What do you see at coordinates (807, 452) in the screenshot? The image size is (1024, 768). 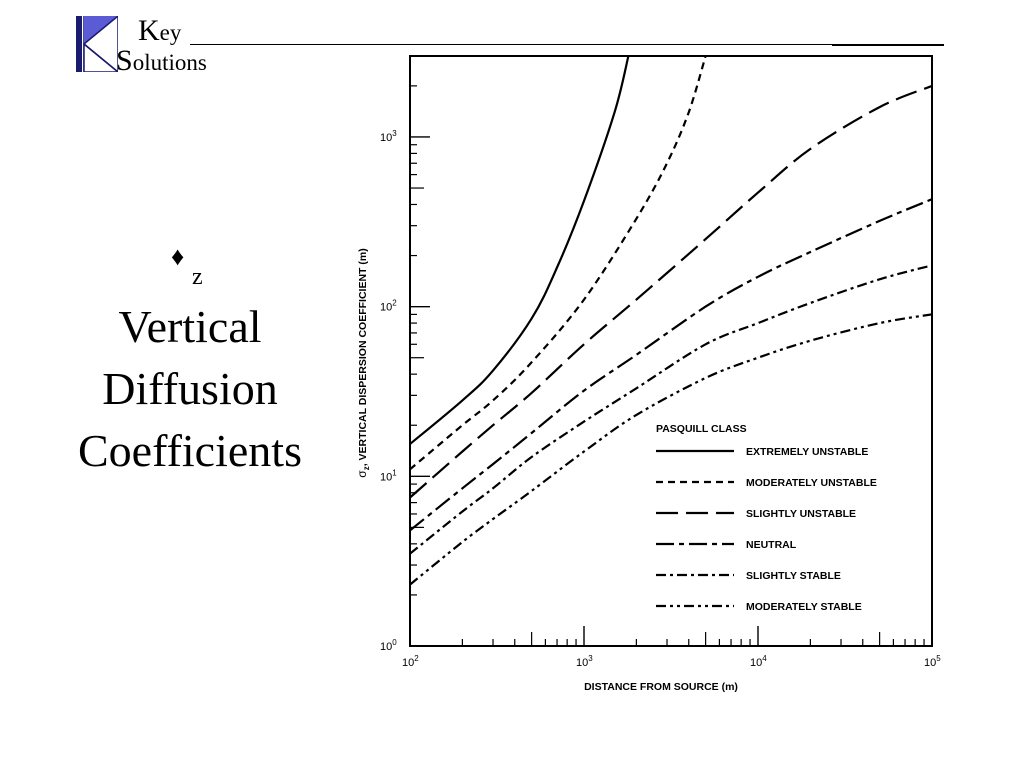 I see `legend-label-1: EXTREMELY UNSTABLE` at bounding box center [807, 452].